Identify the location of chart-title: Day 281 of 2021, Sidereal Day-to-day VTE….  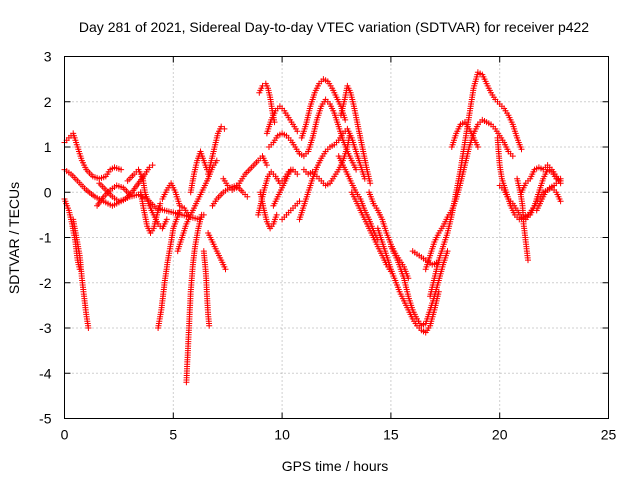
(334, 27).